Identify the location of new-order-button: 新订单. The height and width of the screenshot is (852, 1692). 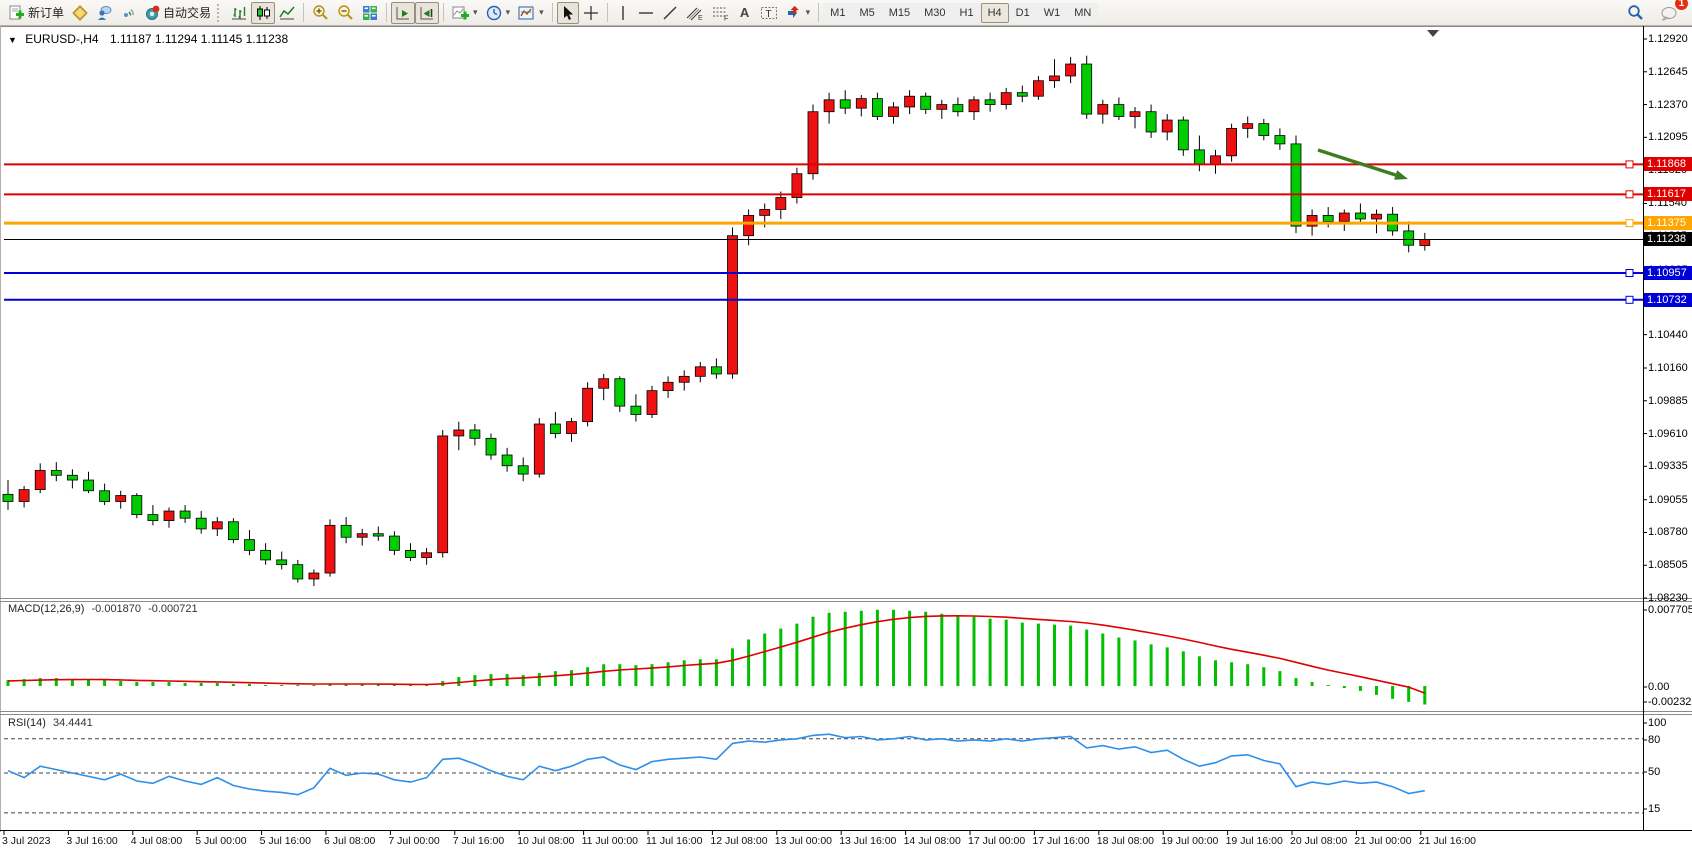
(36, 13).